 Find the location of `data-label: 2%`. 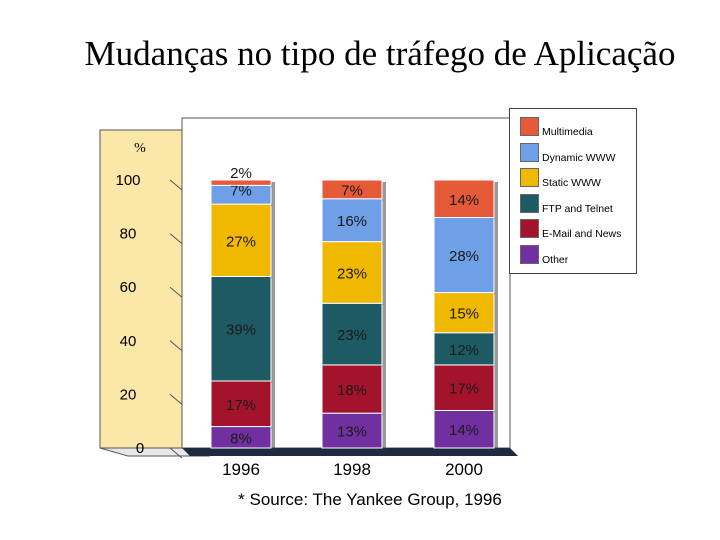

data-label: 2% is located at coordinates (241, 173).